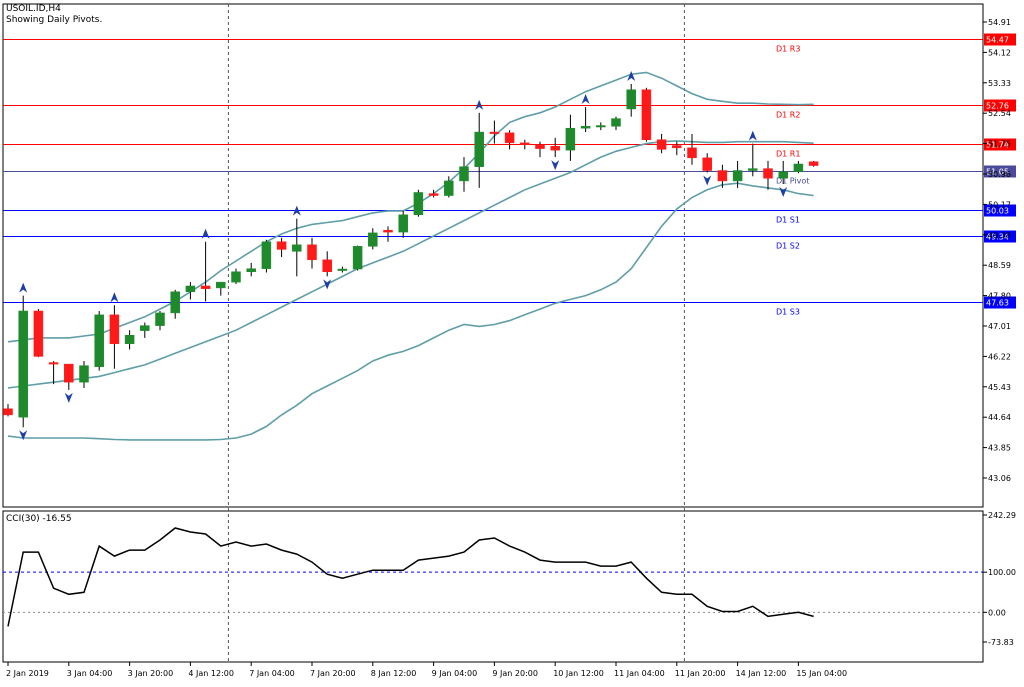 The image size is (1024, 687). What do you see at coordinates (39, 519) in the screenshot?
I see `cci-label: CCI(30) -16.55` at bounding box center [39, 519].